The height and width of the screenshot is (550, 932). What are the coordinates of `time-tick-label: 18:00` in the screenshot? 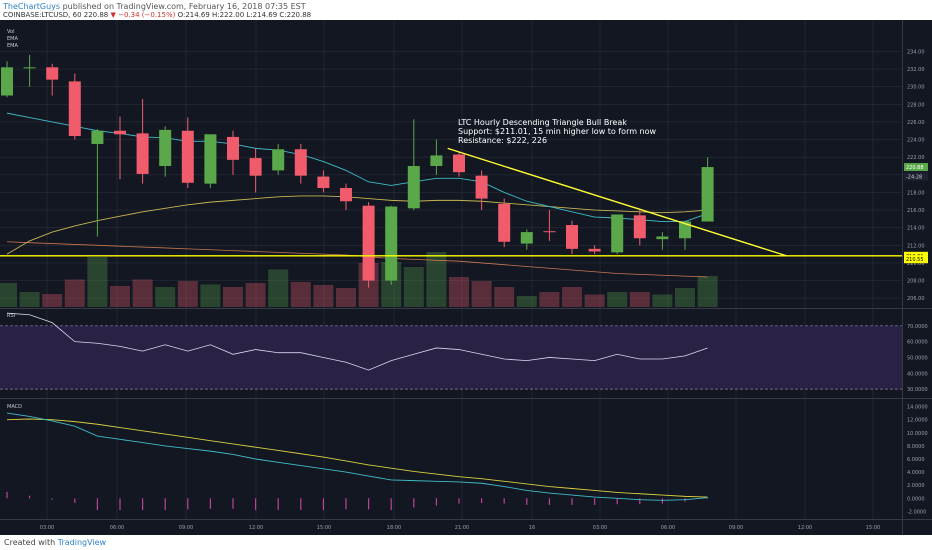 It's located at (394, 528).